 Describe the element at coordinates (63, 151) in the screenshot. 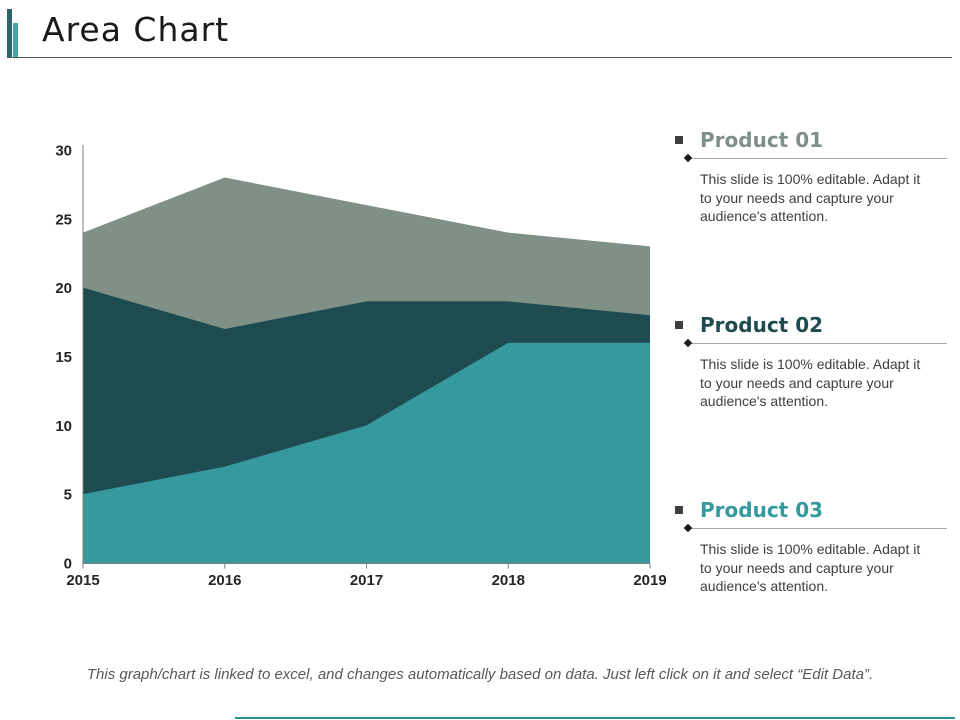

I see `y-tick-label: 30` at that location.